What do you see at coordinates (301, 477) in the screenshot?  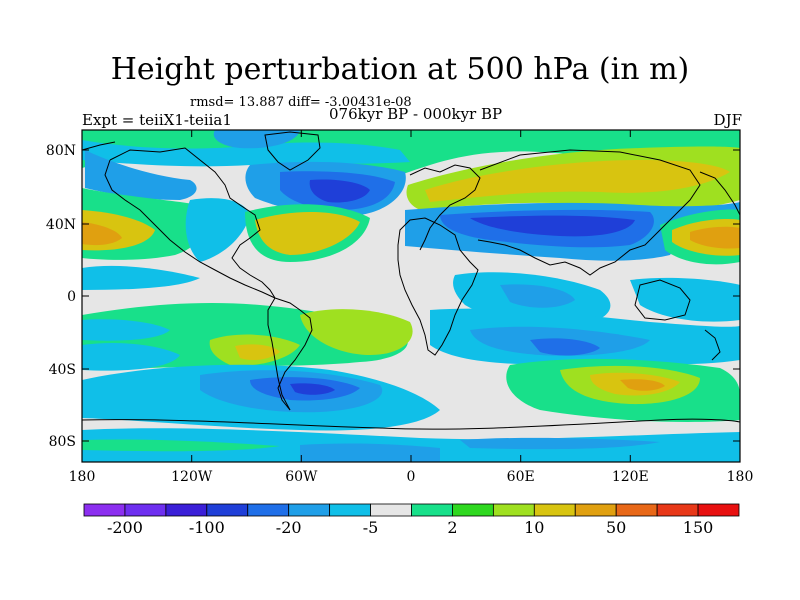 I see `lon-tick-label: 60W` at bounding box center [301, 477].